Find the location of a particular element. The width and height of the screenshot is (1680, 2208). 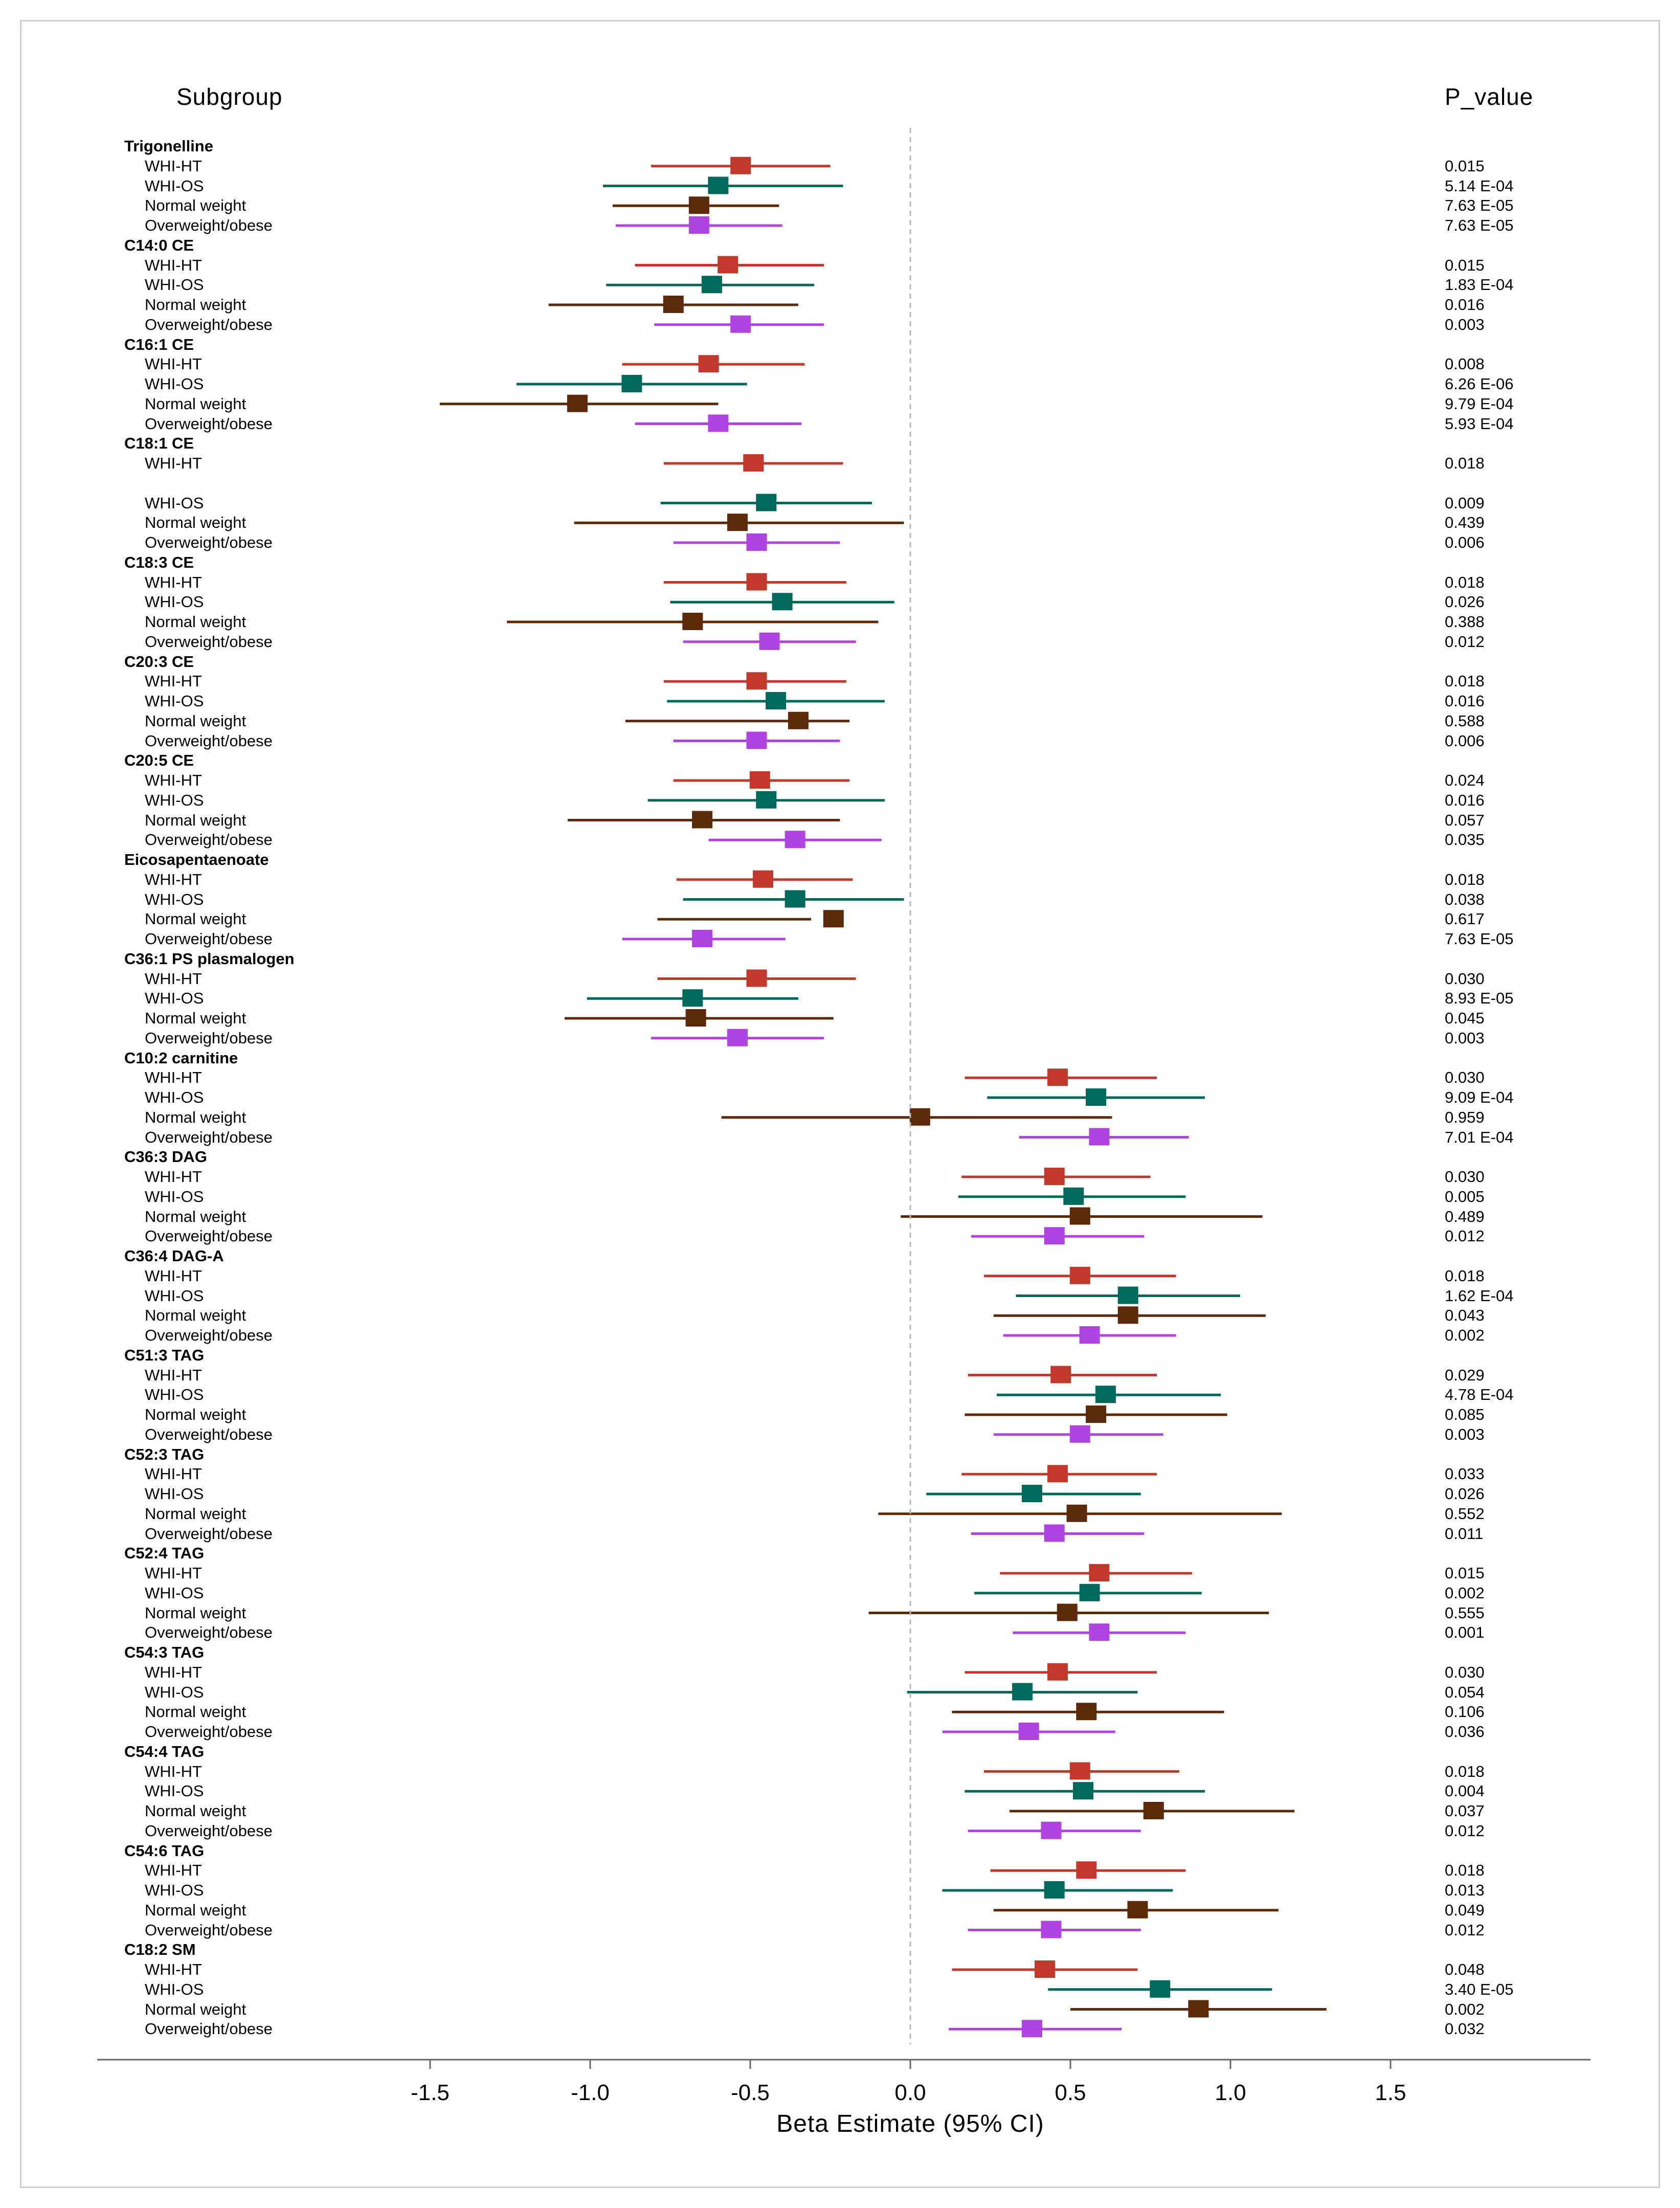

group-label: C20:5 CE is located at coordinates (159, 760).